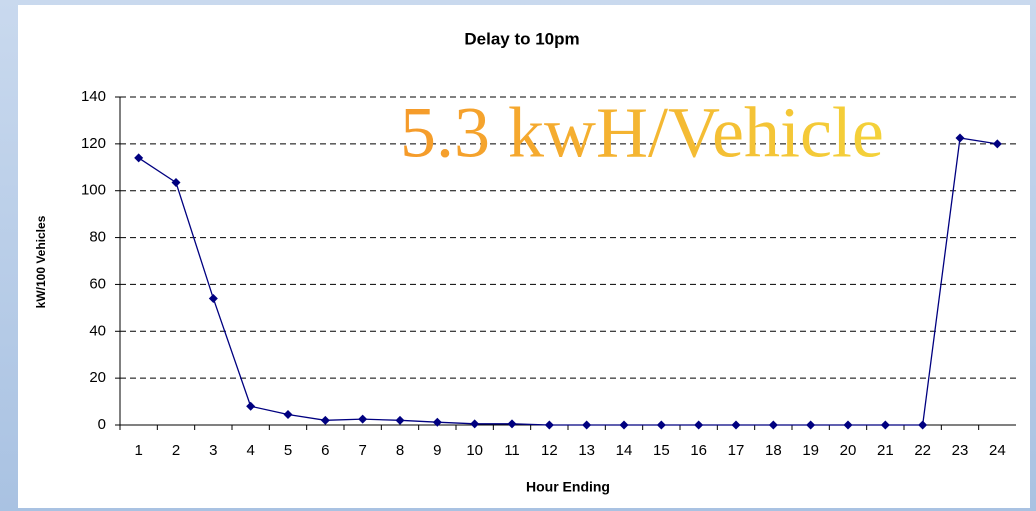 The image size is (1036, 511). Describe the element at coordinates (997, 450) in the screenshot. I see `x-tick-label: 24` at that location.